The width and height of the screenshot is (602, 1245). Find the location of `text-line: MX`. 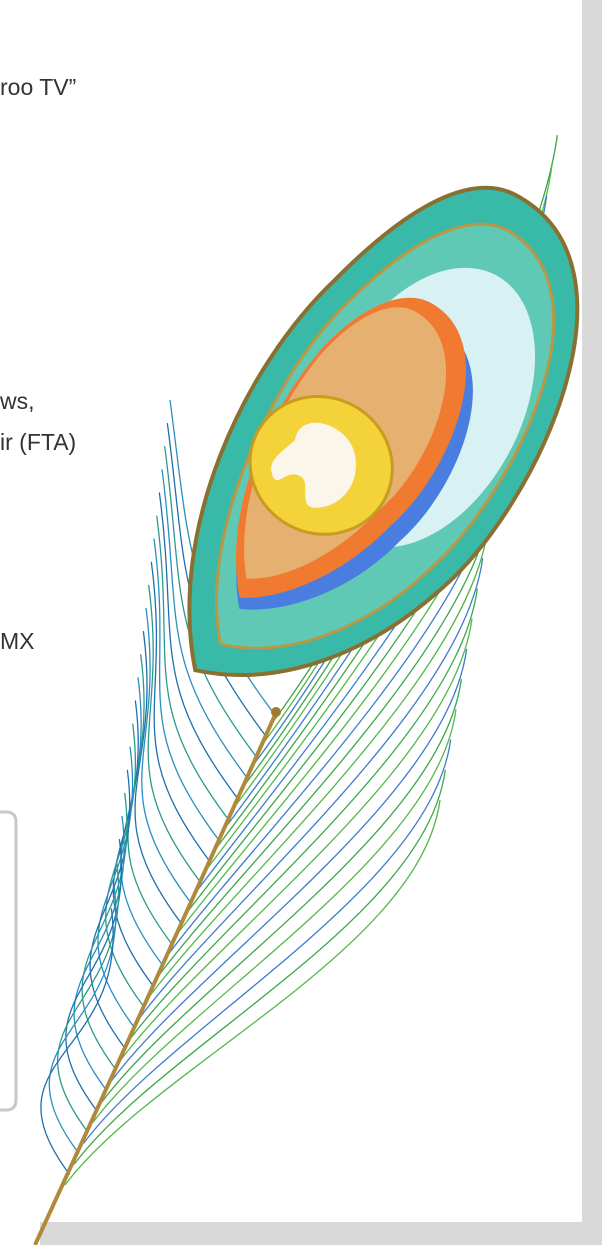

text-line: MX is located at coordinates (17, 641).